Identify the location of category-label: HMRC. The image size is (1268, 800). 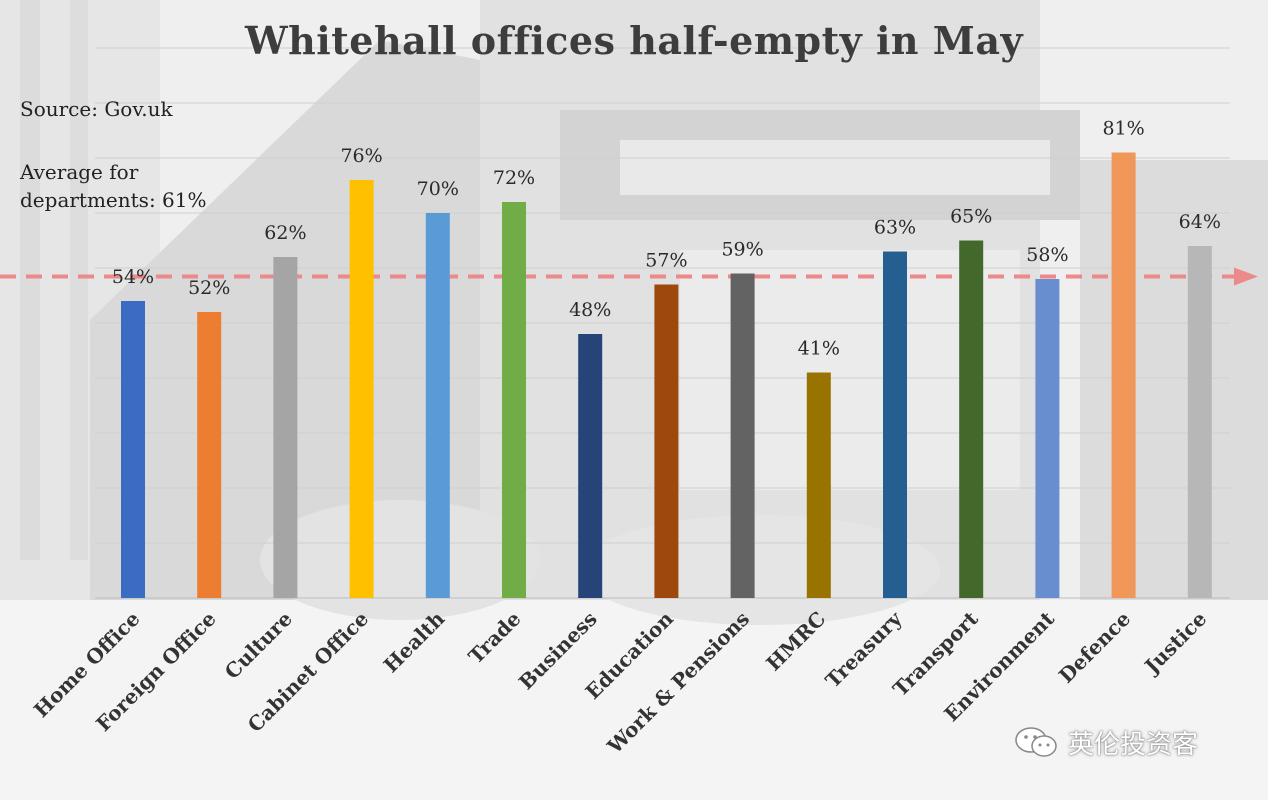
(795, 641).